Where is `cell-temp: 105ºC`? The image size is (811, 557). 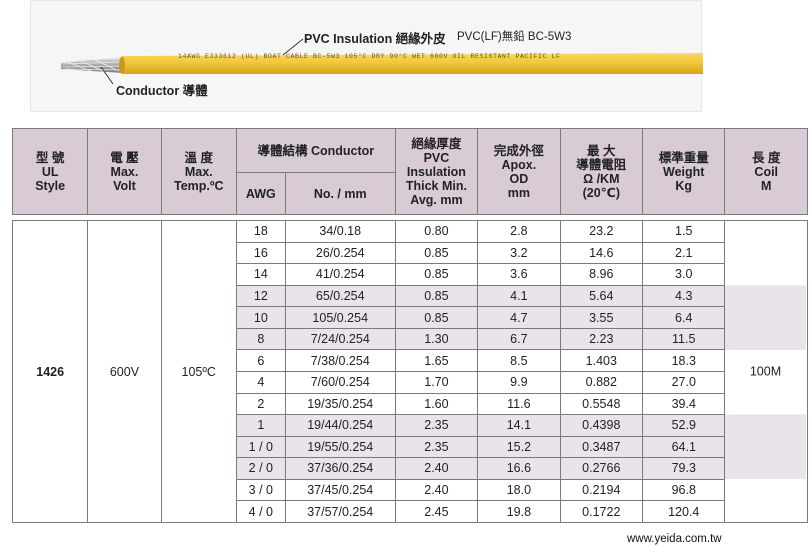
cell-temp: 105ºC is located at coordinates (198, 371).